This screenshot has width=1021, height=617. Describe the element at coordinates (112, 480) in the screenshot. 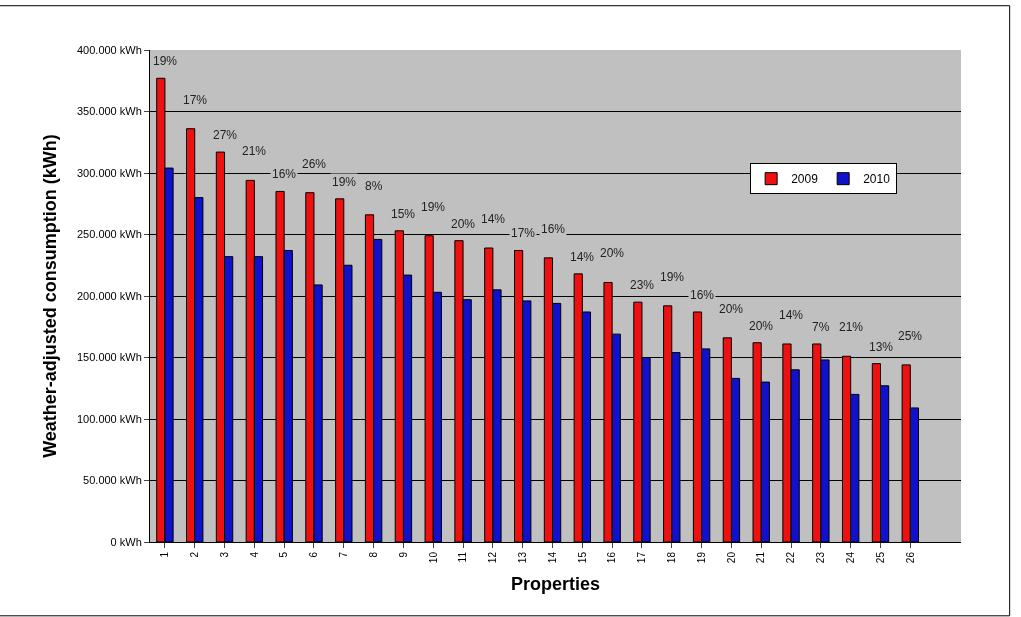

I see `y-tick-label: 50.000 kWh` at that location.